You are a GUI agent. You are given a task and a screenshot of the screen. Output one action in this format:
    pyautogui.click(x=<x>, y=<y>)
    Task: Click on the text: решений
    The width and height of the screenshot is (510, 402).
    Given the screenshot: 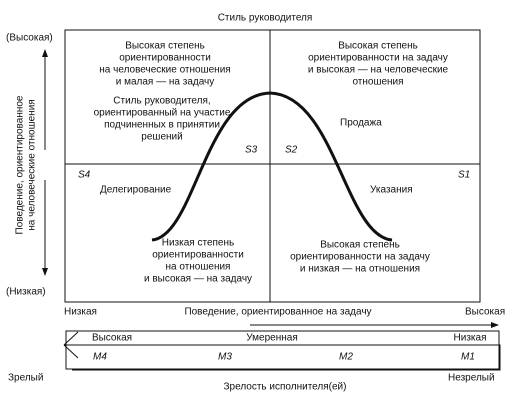 What is the action you would take?
    pyautogui.click(x=161, y=137)
    